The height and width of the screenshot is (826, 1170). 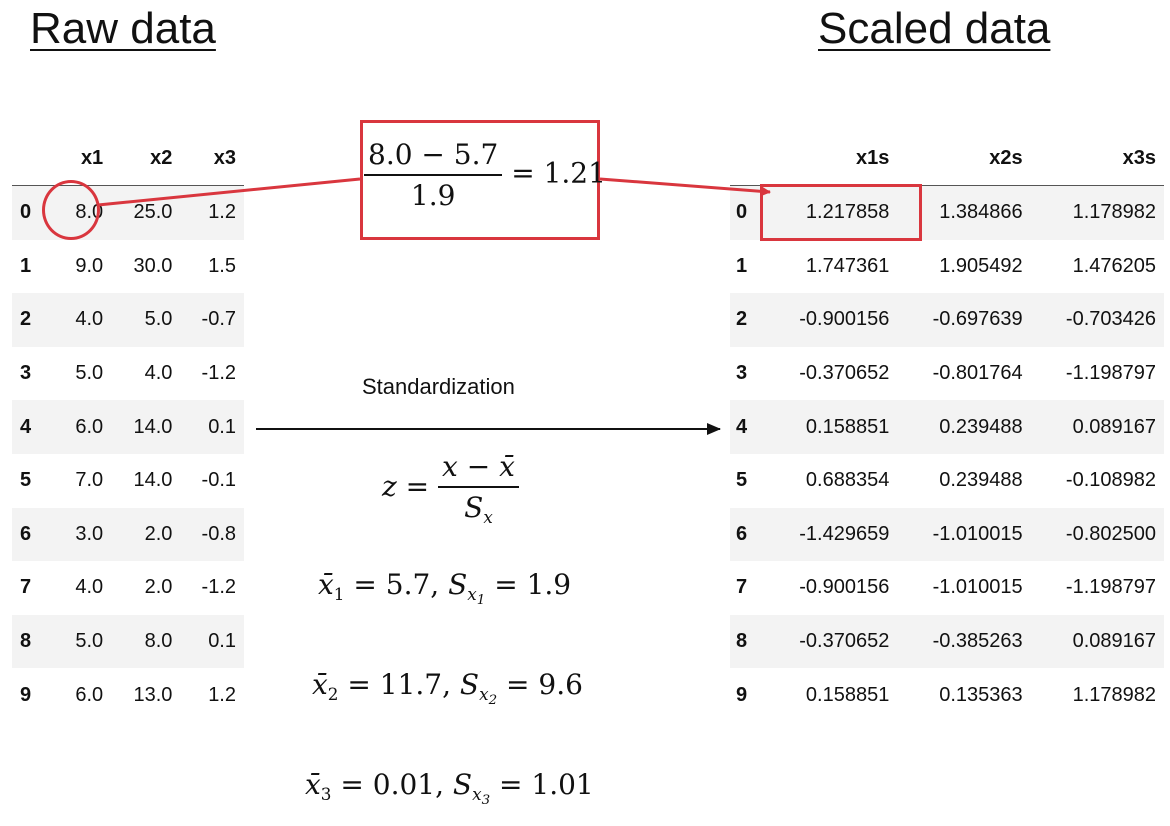 What do you see at coordinates (89, 265) in the screenshot?
I see `table-cell: 9.0` at bounding box center [89, 265].